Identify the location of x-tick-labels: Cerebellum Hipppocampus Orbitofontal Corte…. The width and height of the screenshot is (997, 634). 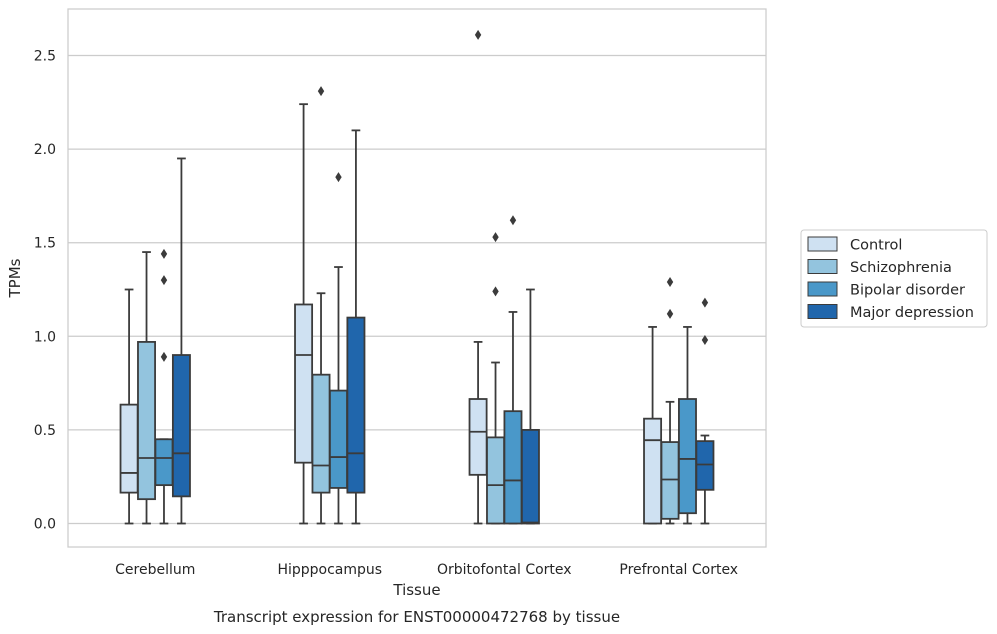
(426, 570).